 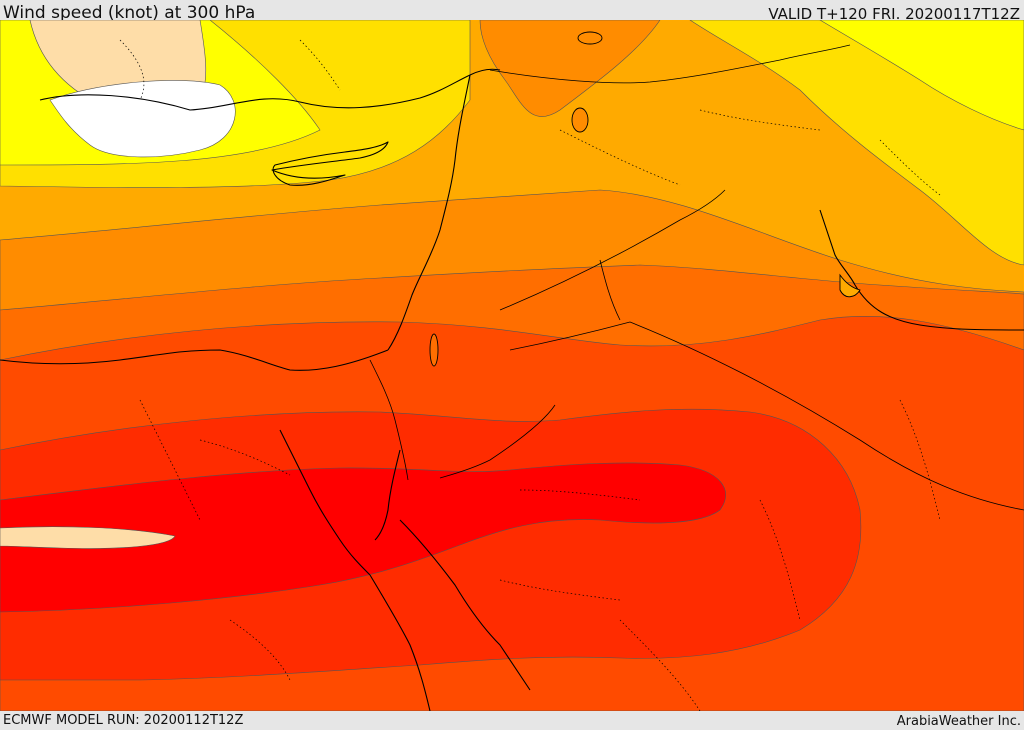 What do you see at coordinates (129, 13) in the screenshot?
I see `map-title: Wind speed (knot) at 300 hPa` at bounding box center [129, 13].